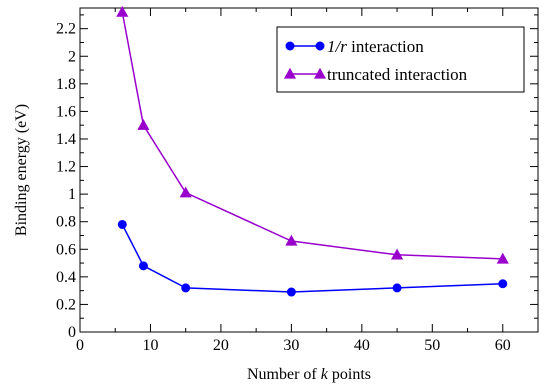  What do you see at coordinates (503, 345) in the screenshot?
I see `x-tick-label: 60` at bounding box center [503, 345].